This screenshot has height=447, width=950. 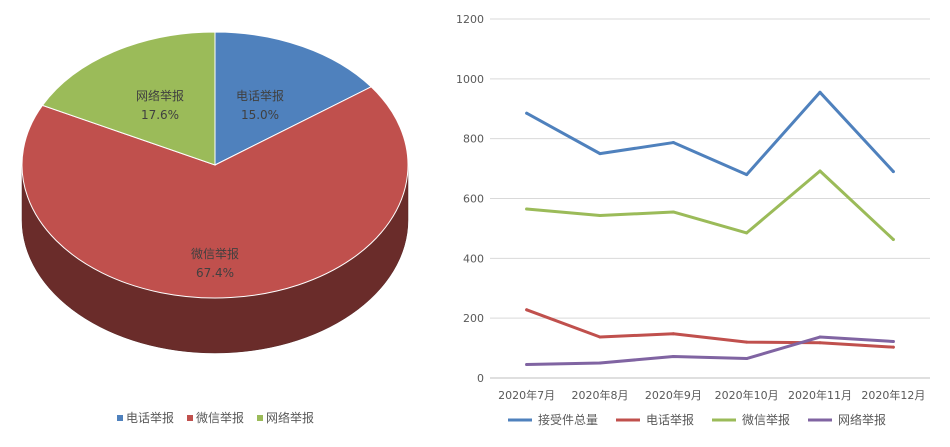 What do you see at coordinates (160, 95) in the screenshot?
I see `pie-category-label: 网络举报` at bounding box center [160, 95].